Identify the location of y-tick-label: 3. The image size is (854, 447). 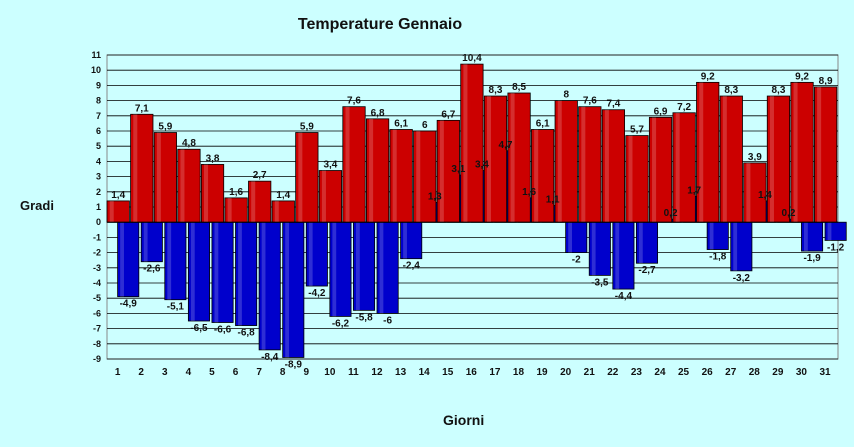
(98, 177).